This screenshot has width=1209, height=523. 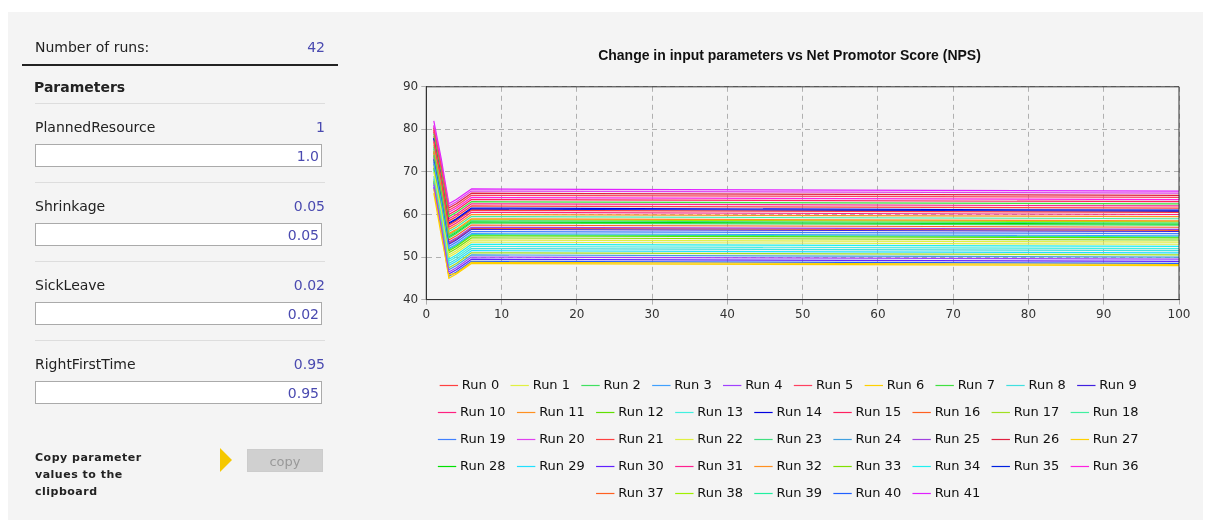 I want to click on legend-label: Run 36, so click(x=1115, y=465).